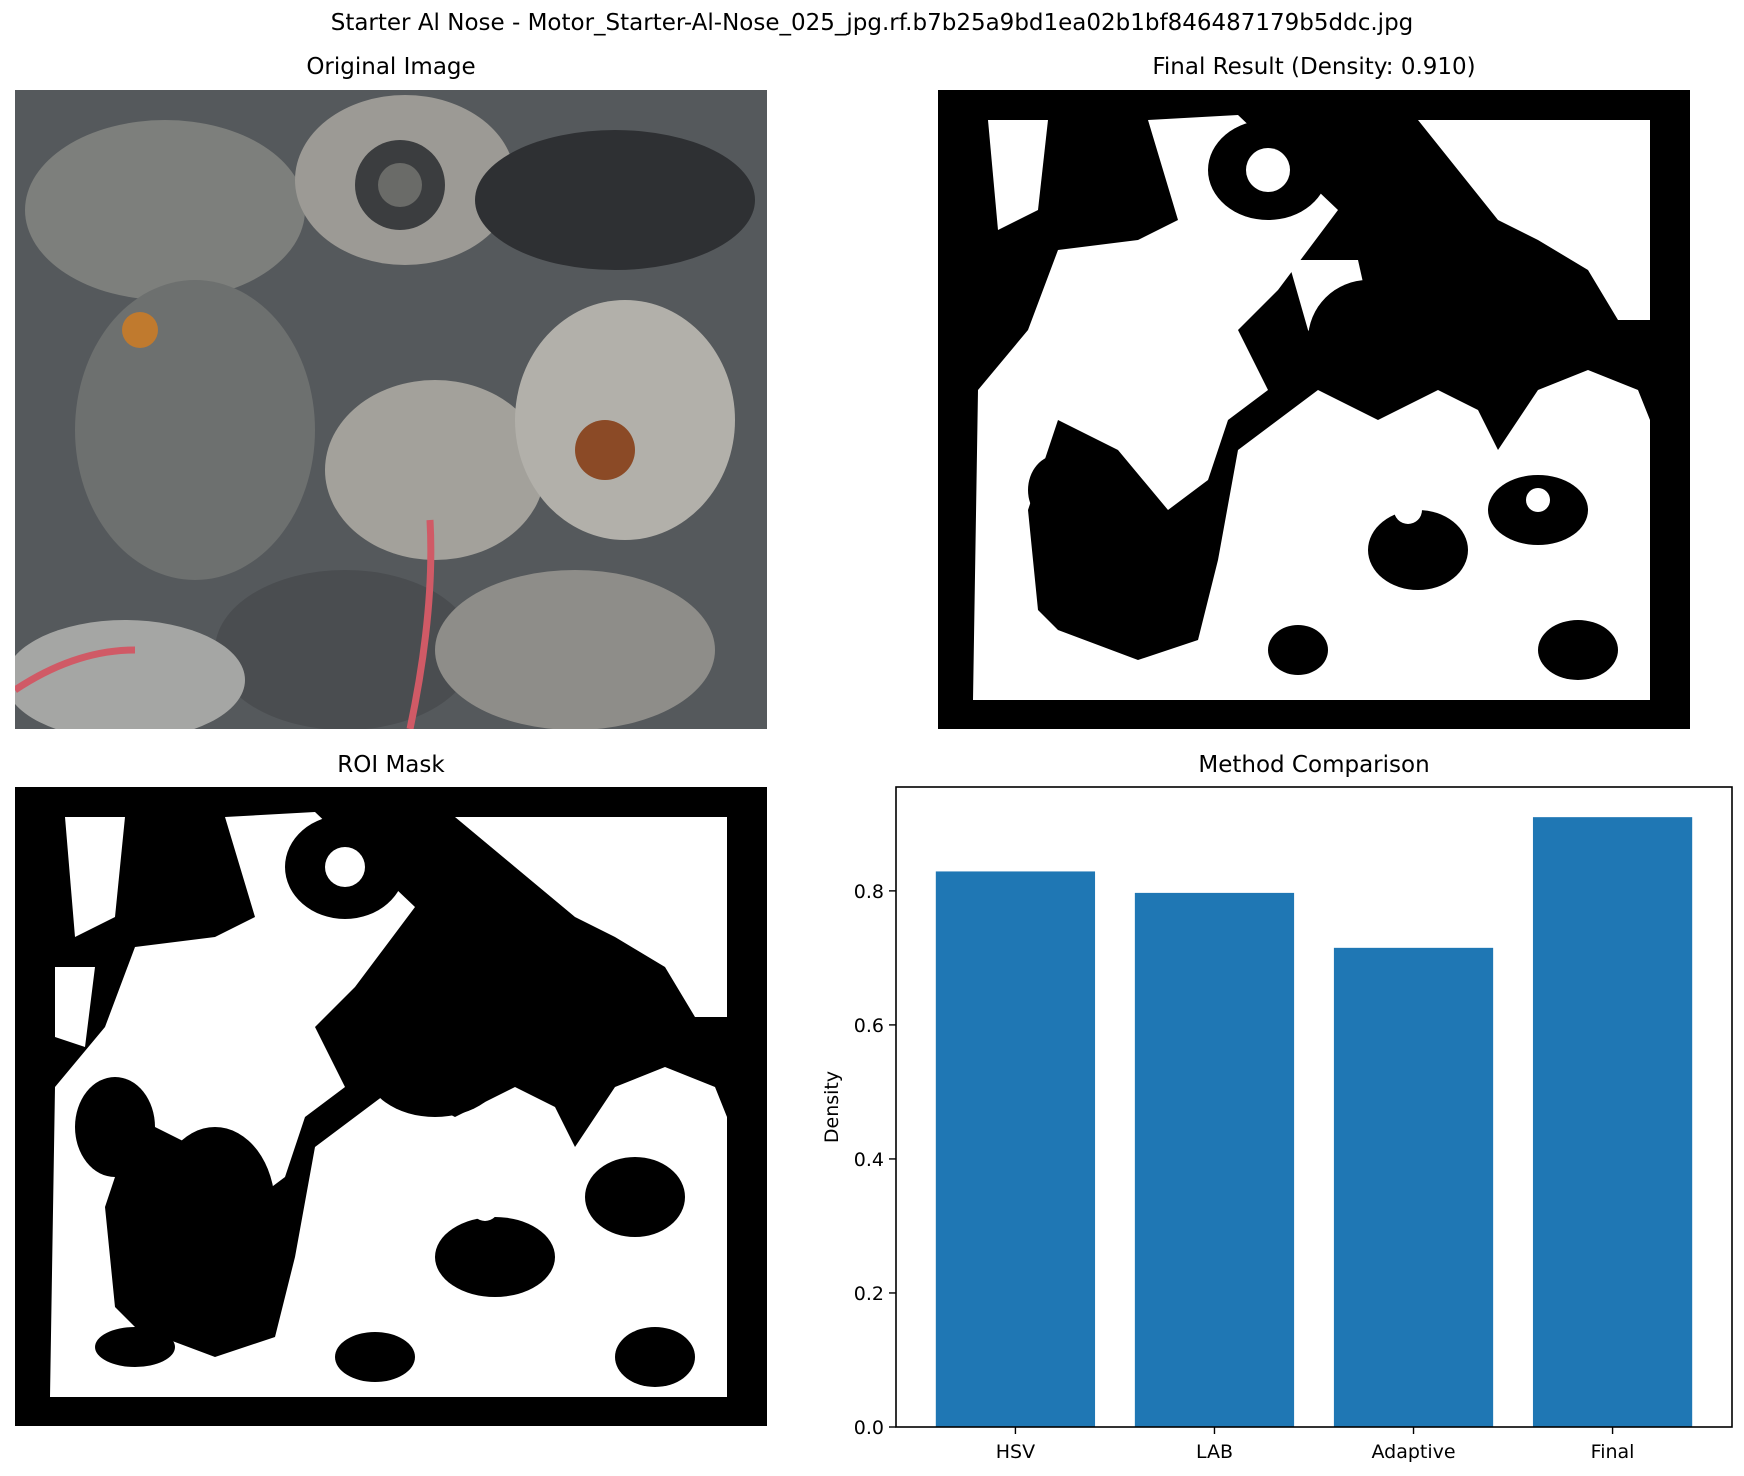 The image size is (1744, 1476). What do you see at coordinates (391, 765) in the screenshot?
I see `roi-mask-title: ROI Mask` at bounding box center [391, 765].